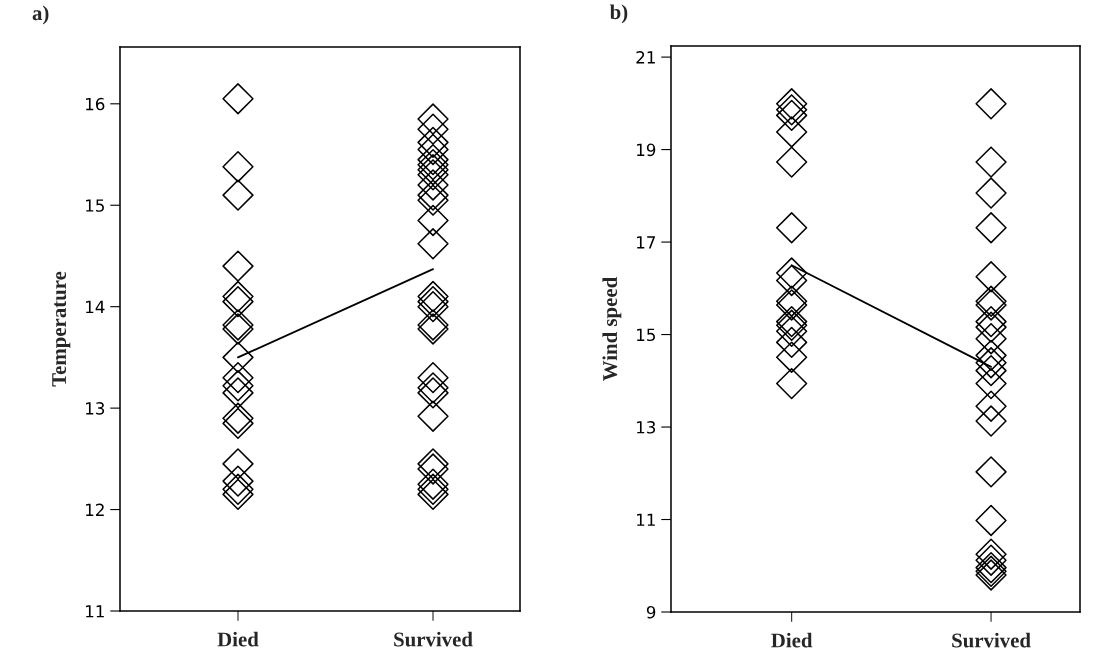 This screenshot has width=1106, height=662. What do you see at coordinates (645, 57) in the screenshot?
I see `y-tick-label: 21` at bounding box center [645, 57].